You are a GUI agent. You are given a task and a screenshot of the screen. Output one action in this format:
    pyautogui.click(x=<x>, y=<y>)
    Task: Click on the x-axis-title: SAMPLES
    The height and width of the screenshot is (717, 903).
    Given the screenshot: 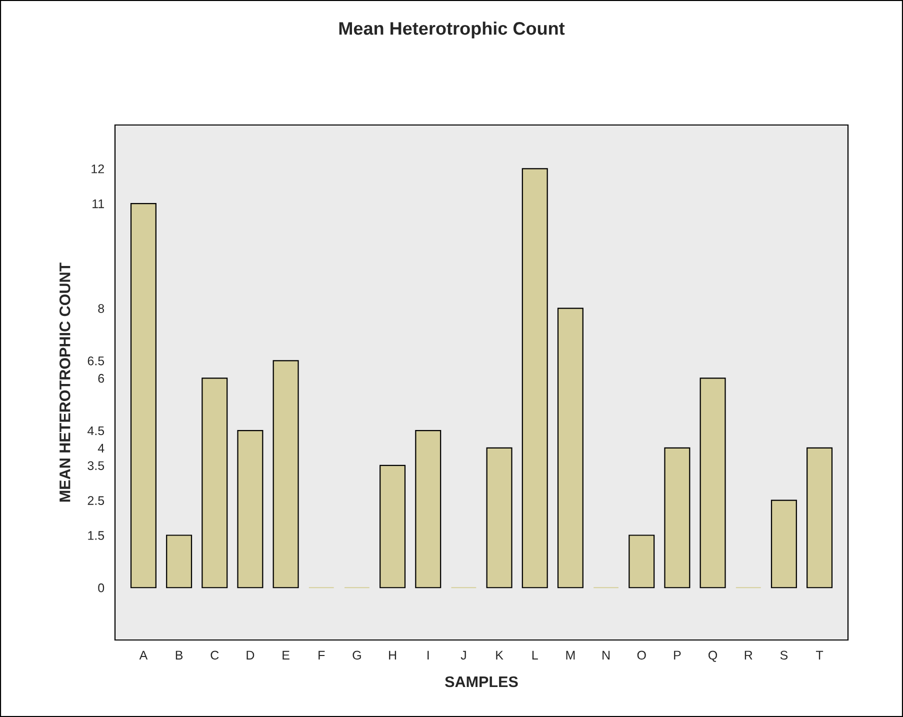 What is the action you would take?
    pyautogui.click(x=481, y=682)
    